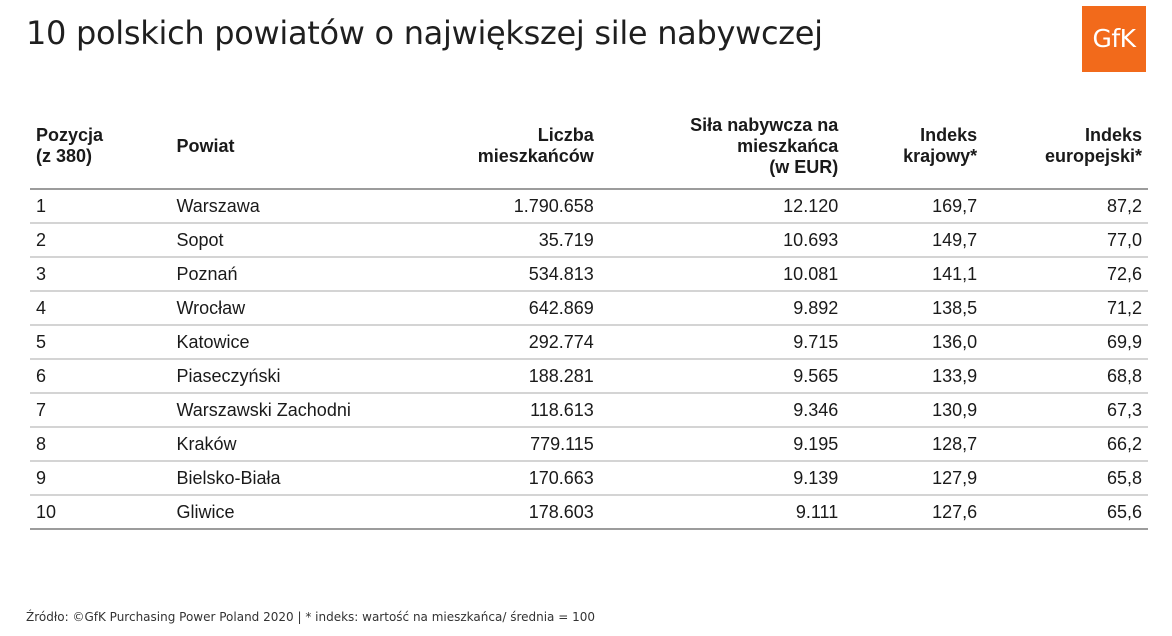  What do you see at coordinates (100, 410) in the screenshot?
I see `cell-position: 7` at bounding box center [100, 410].